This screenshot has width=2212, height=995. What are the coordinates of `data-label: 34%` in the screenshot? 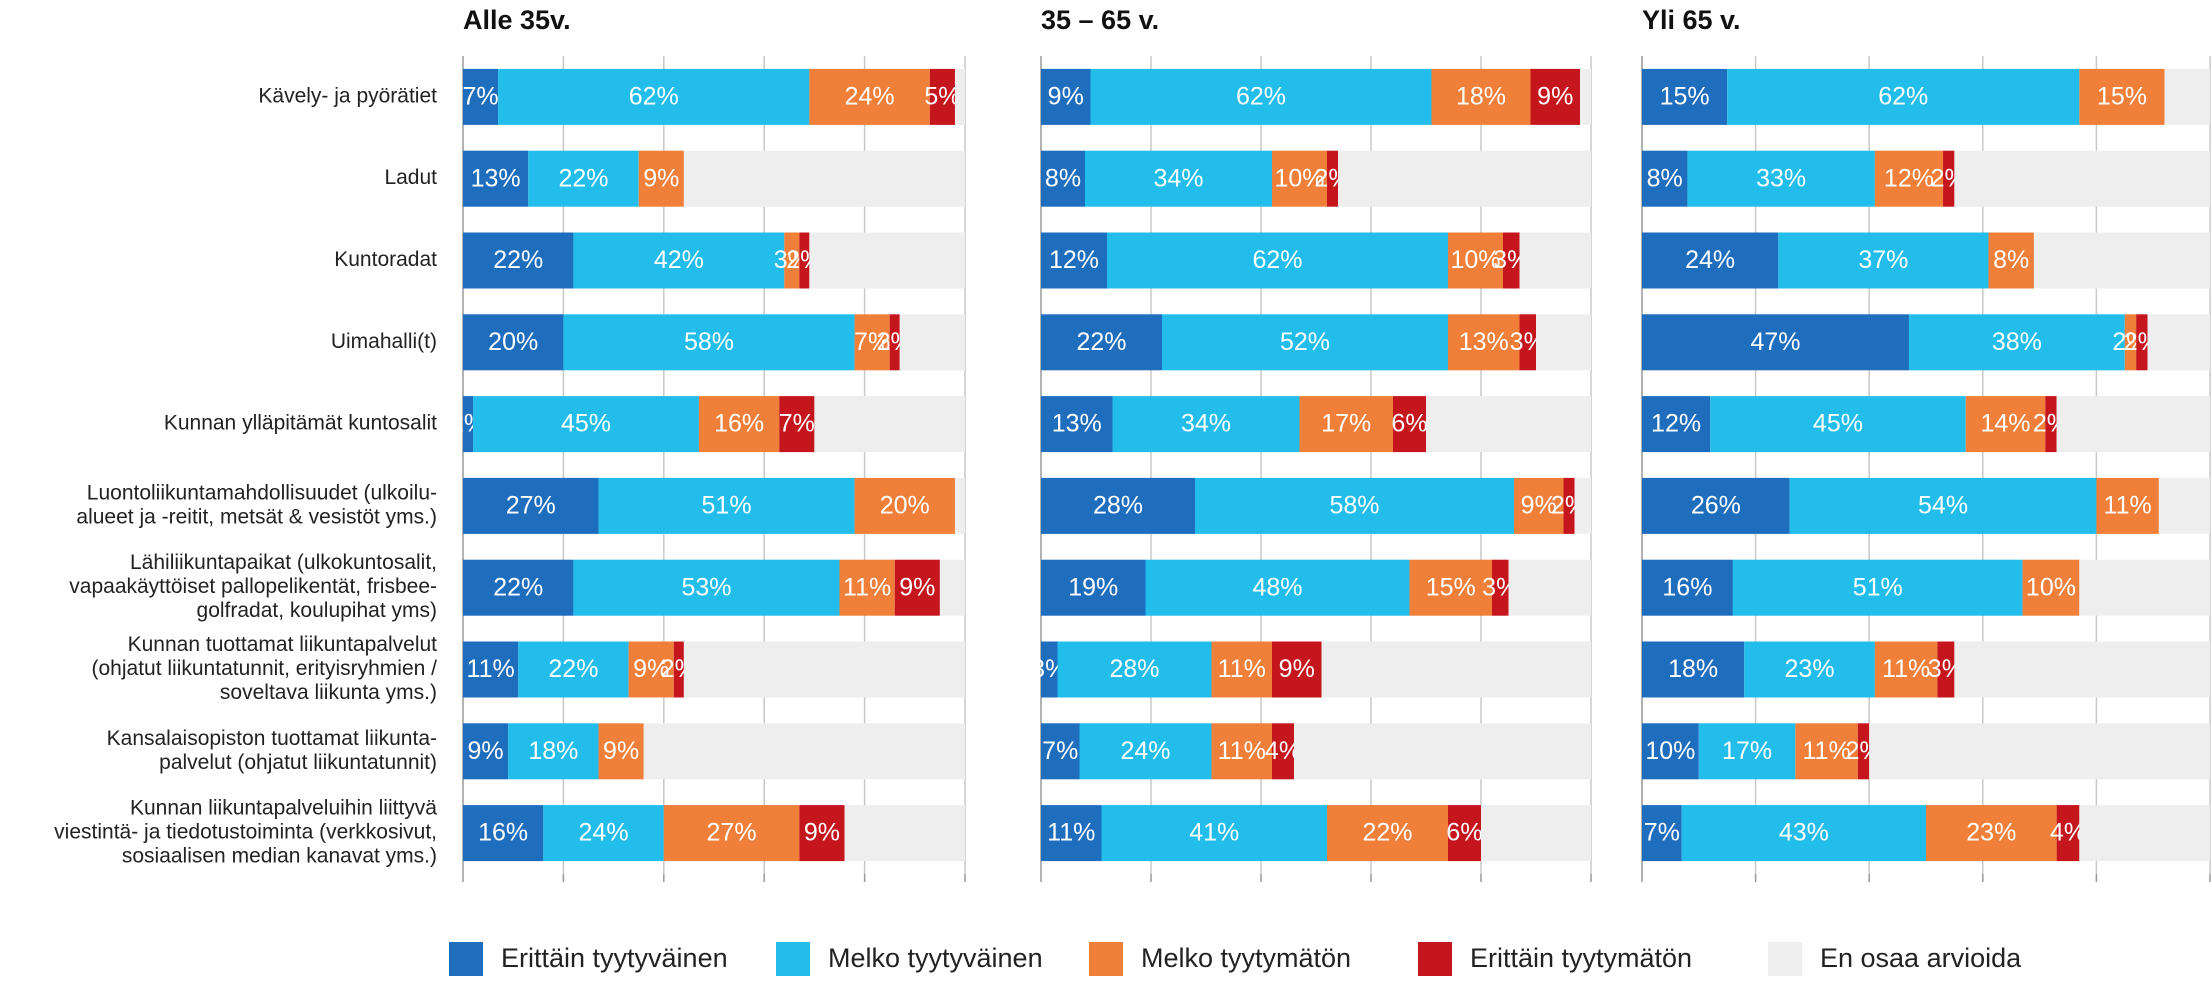 It's located at (1178, 178).